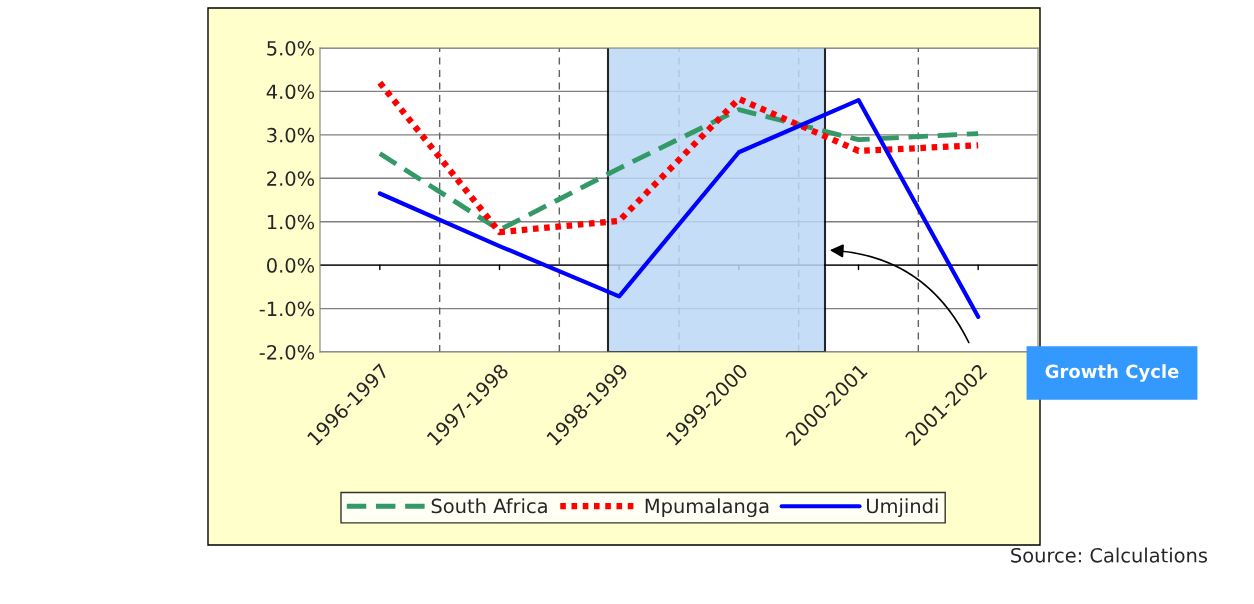 The image size is (1254, 604). What do you see at coordinates (290, 92) in the screenshot?
I see `y-tick-label: 4.0%` at bounding box center [290, 92].